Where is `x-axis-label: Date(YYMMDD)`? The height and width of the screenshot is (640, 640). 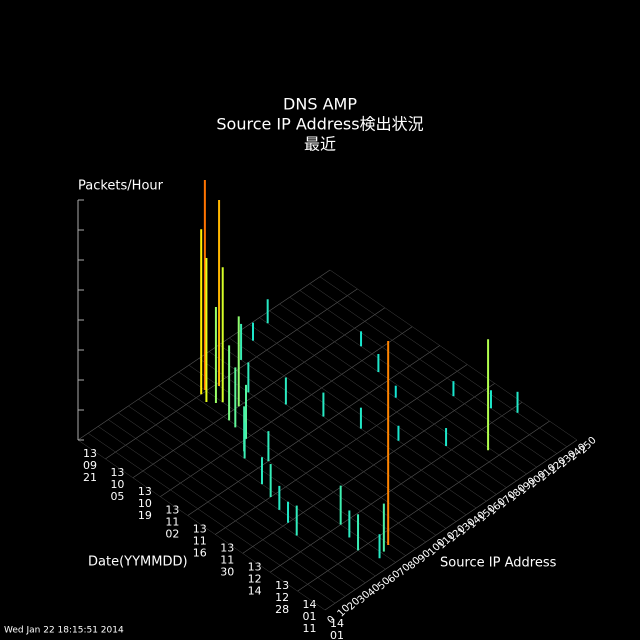 x-axis-label: Date(YYMMDD) is located at coordinates (138, 562).